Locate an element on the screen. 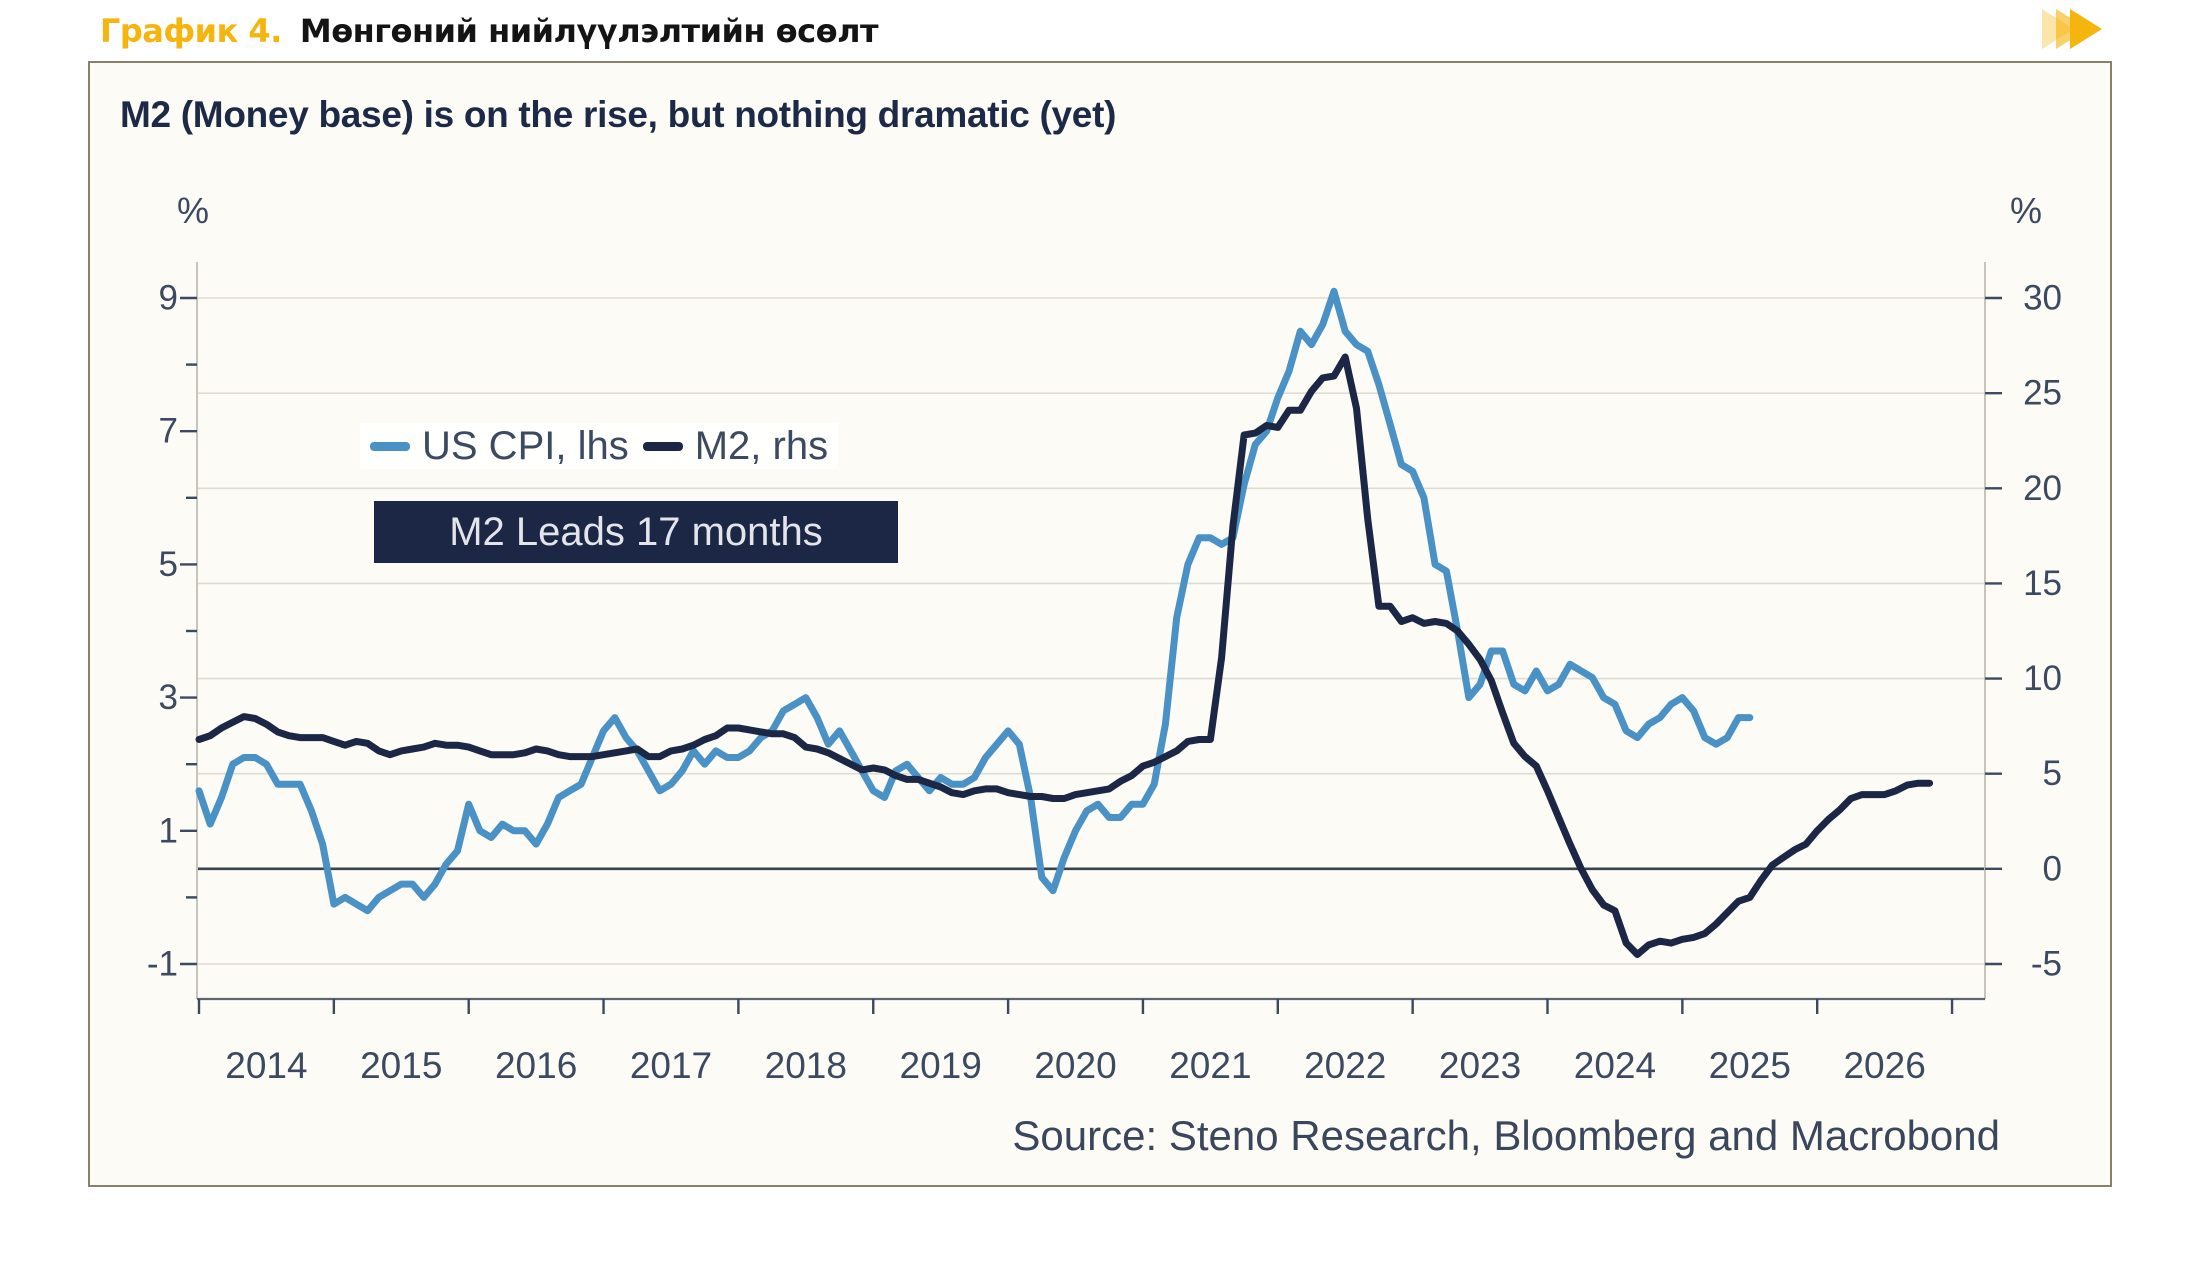 This screenshot has height=1275, width=2202. left-axis-tick-label: -1 is located at coordinates (162, 964).